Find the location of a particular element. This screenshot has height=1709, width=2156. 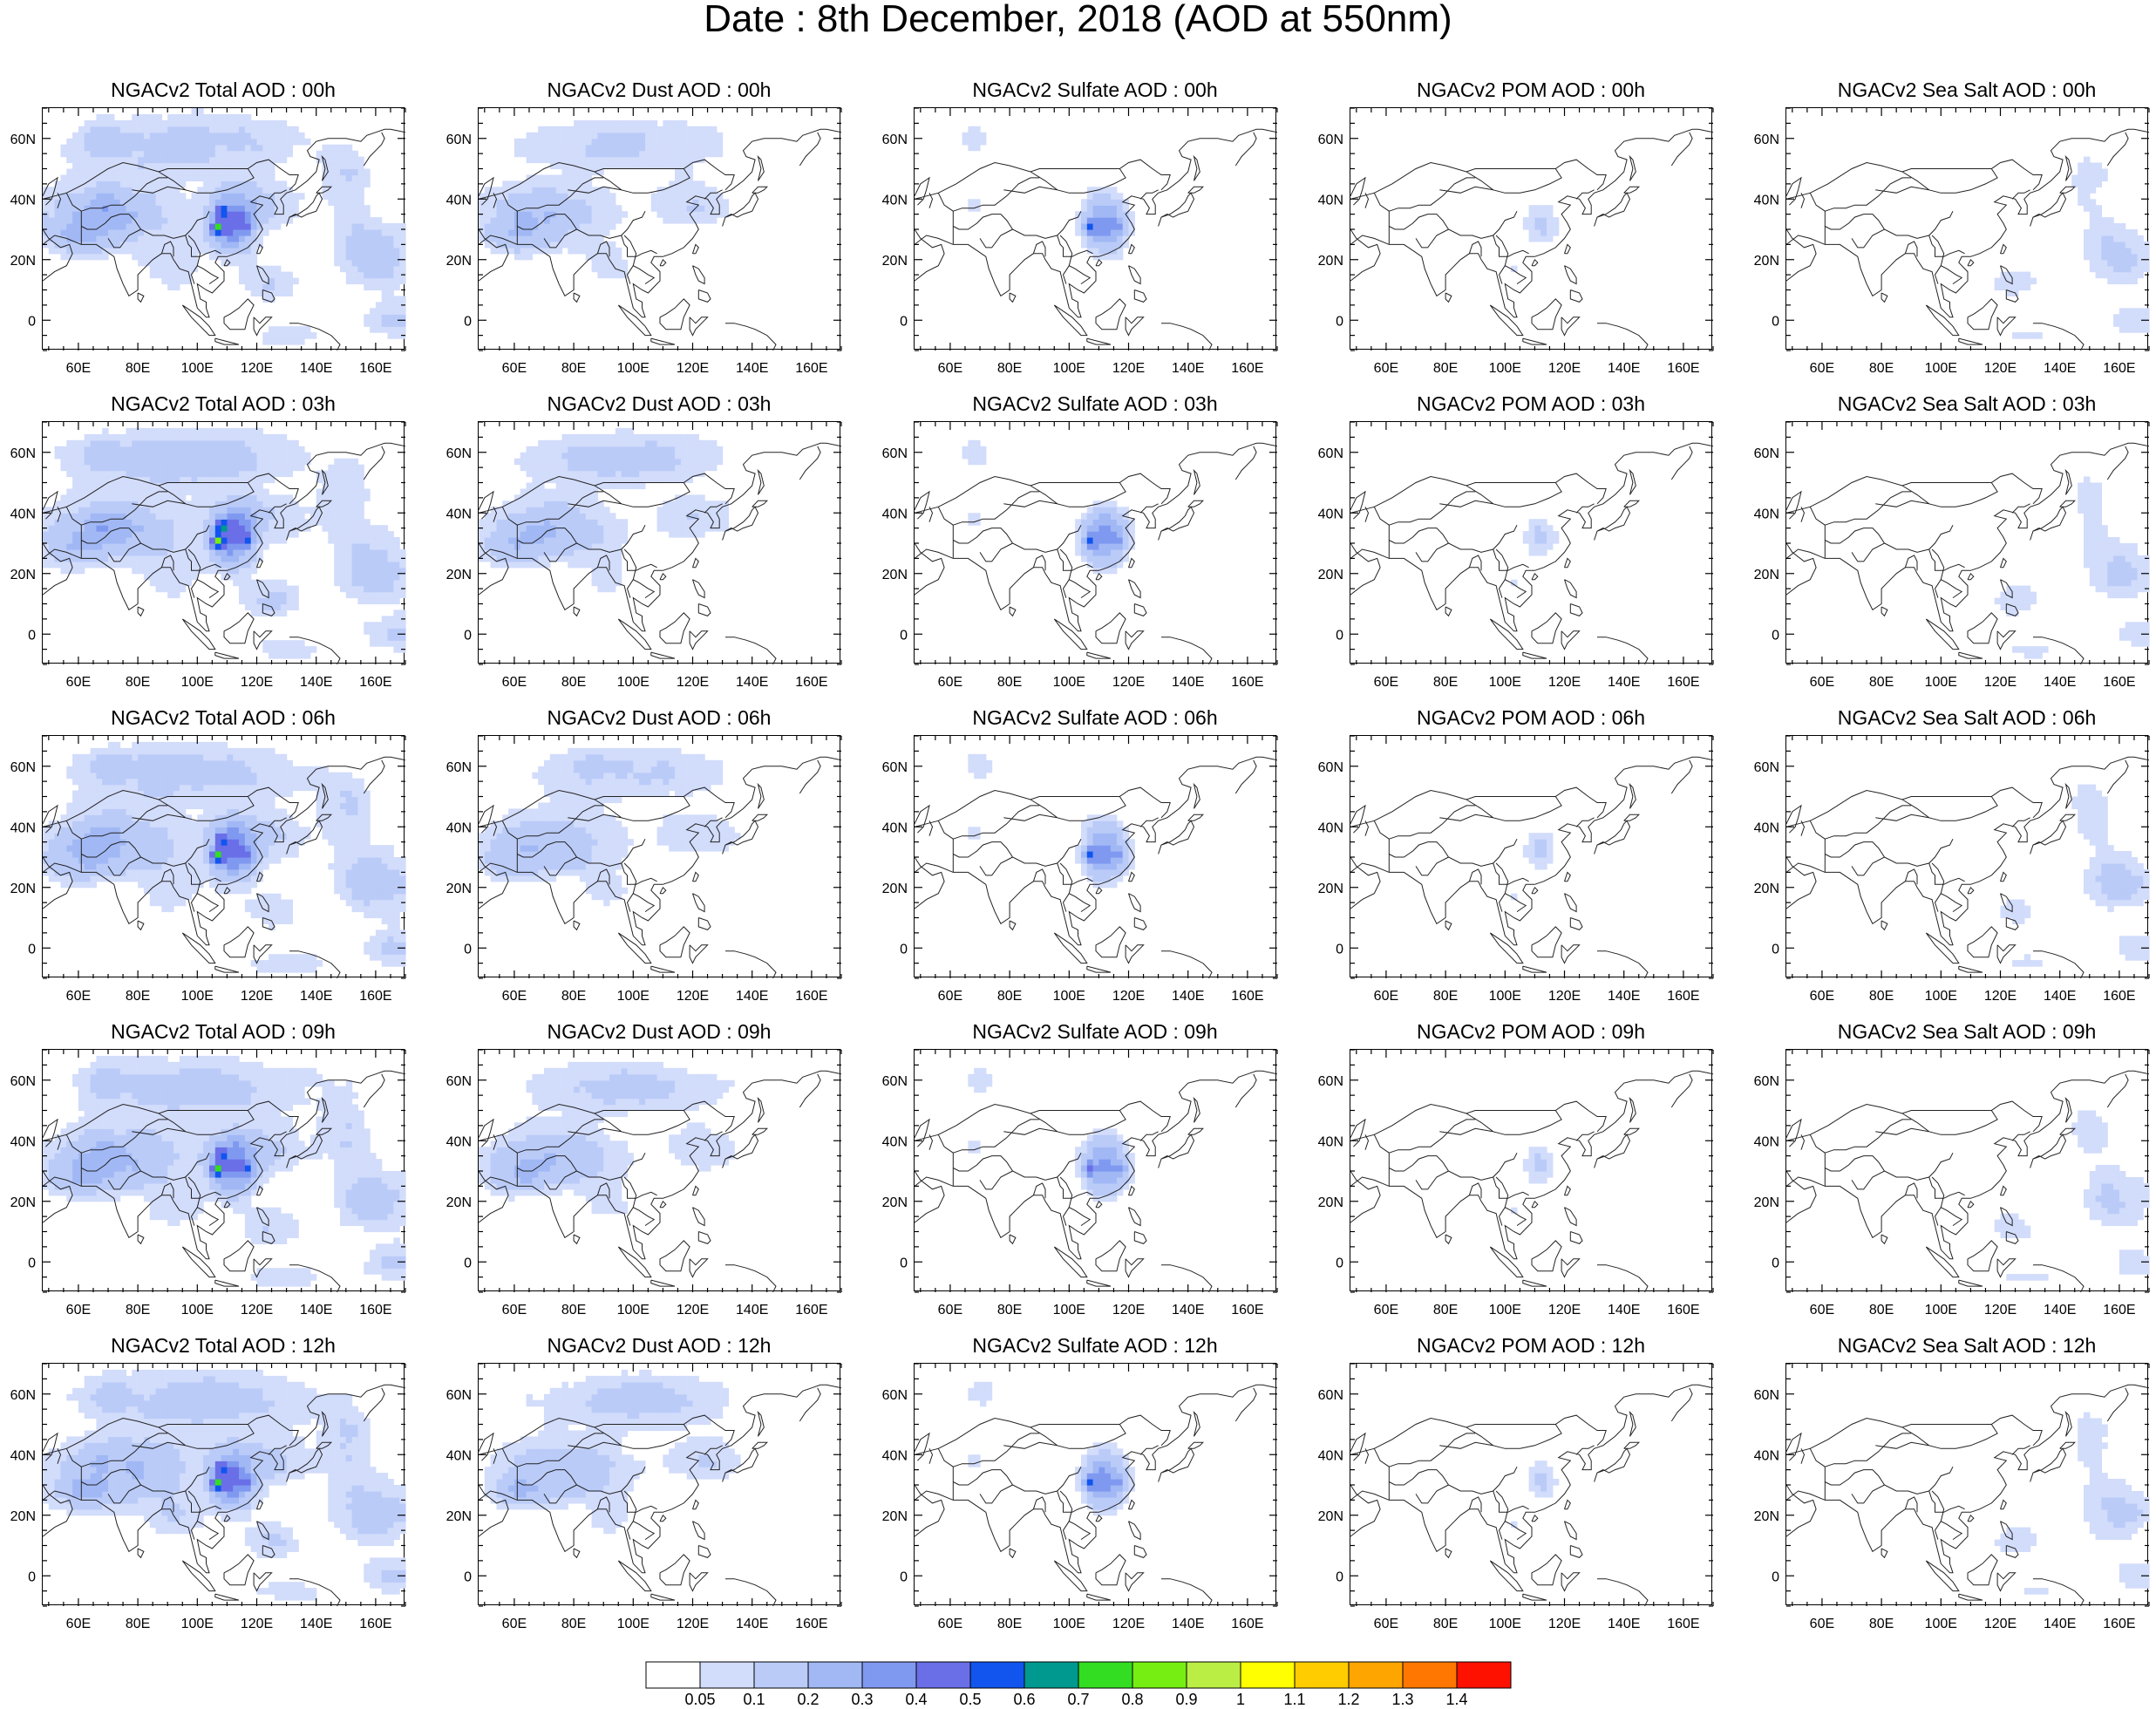

panel-title-total-0: NGACv2 Total AOD : 00h is located at coordinates (223, 89).